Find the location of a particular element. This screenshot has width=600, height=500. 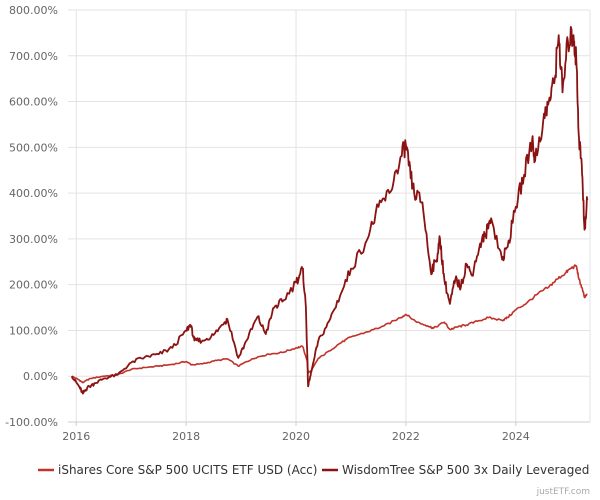

x-axis-tick-labels: 2016 2018 2020 2022 2024 is located at coordinates (296, 436).